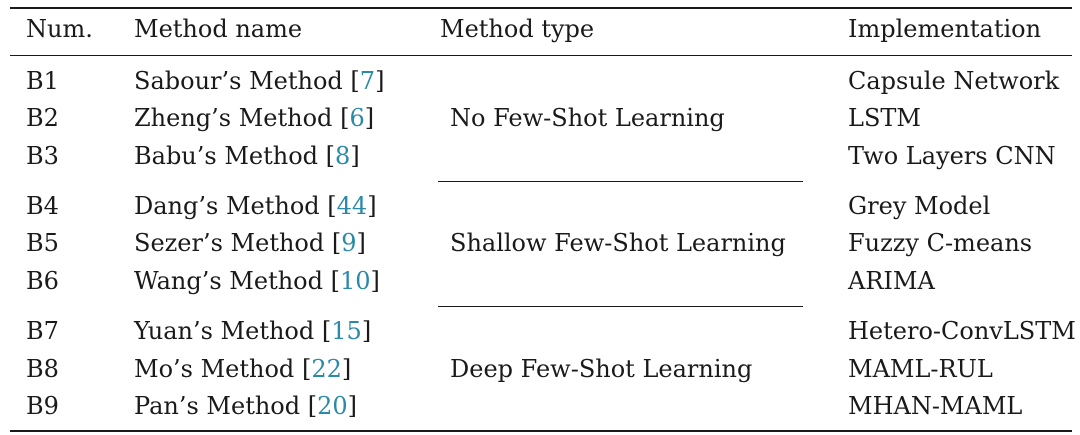 Image resolution: width=1080 pixels, height=435 pixels. I want to click on header-rule, so click(541, 55).